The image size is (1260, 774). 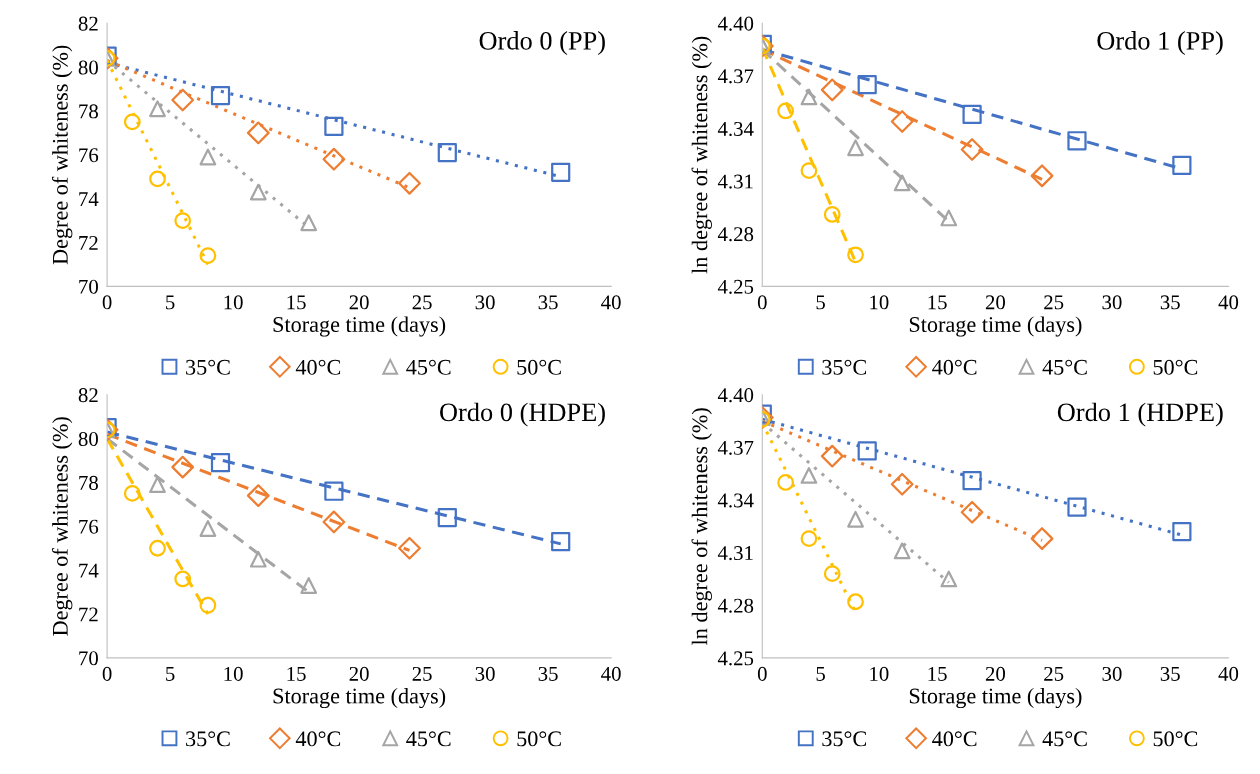 What do you see at coordinates (1160, 43) in the screenshot?
I see `chart-title: Ordo 1 (PP)` at bounding box center [1160, 43].